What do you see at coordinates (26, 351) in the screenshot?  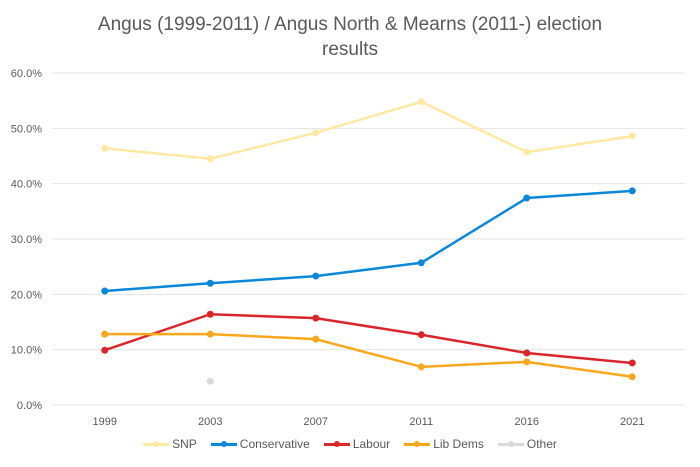 I see `y-tick-label: 10.0%` at bounding box center [26, 351].